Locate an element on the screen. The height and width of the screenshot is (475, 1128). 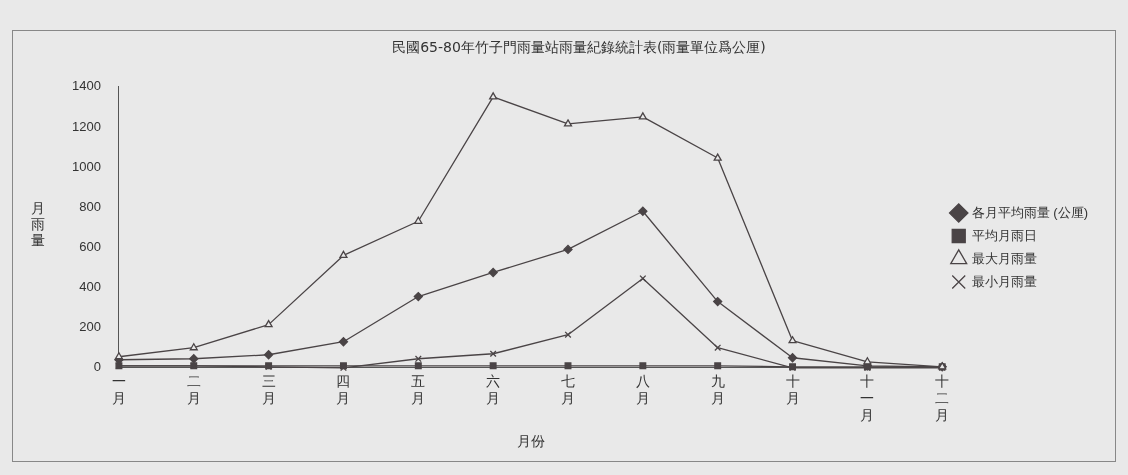
y-tick-label: 1400 is located at coordinates (86, 86).